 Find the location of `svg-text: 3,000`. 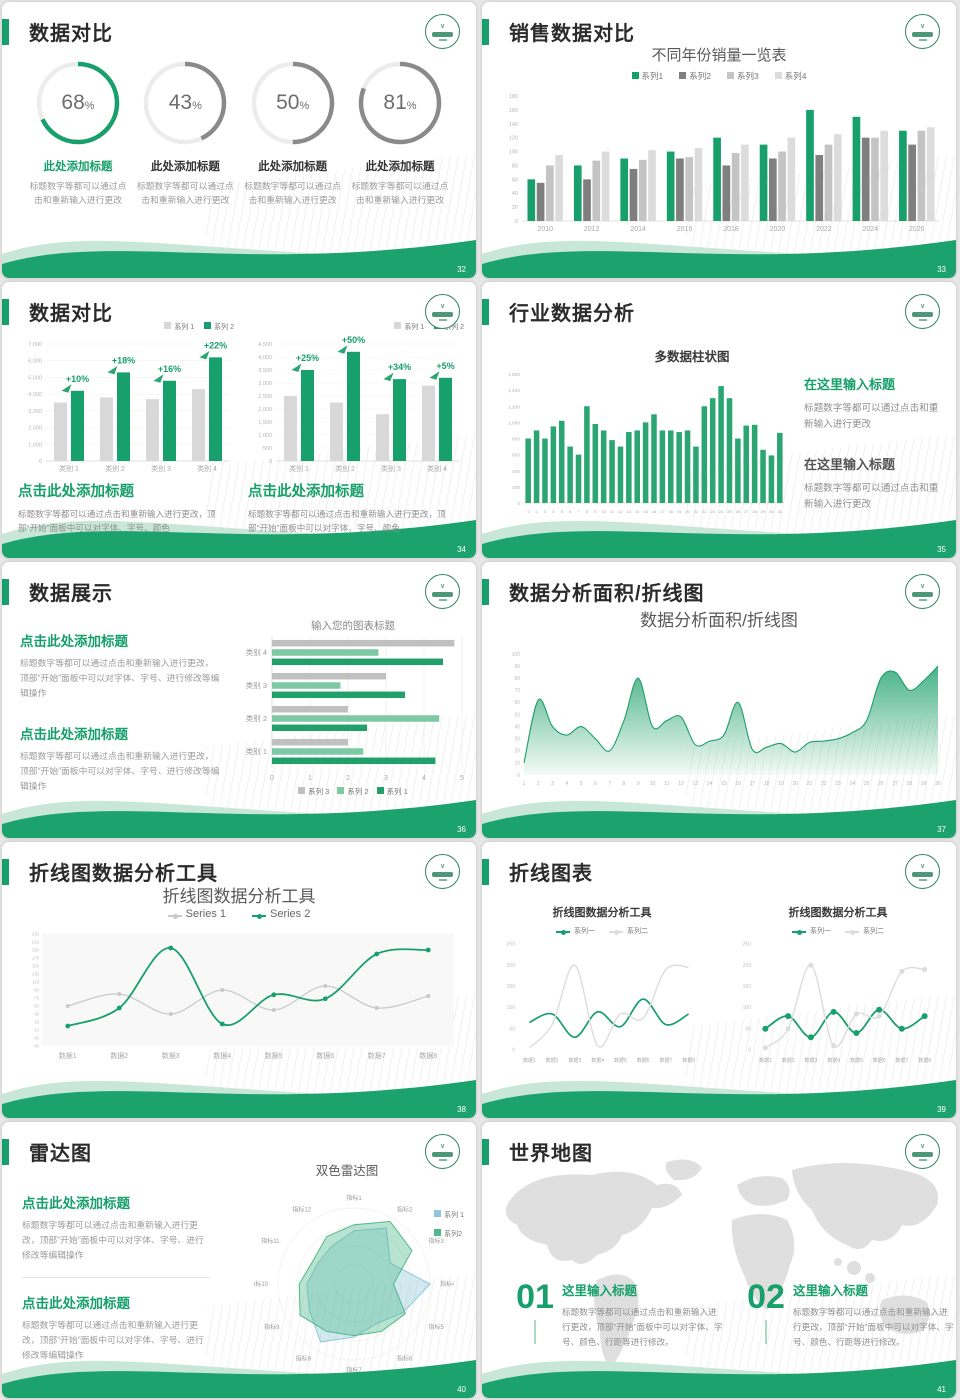

svg-text: 3,000 is located at coordinates (35, 412).